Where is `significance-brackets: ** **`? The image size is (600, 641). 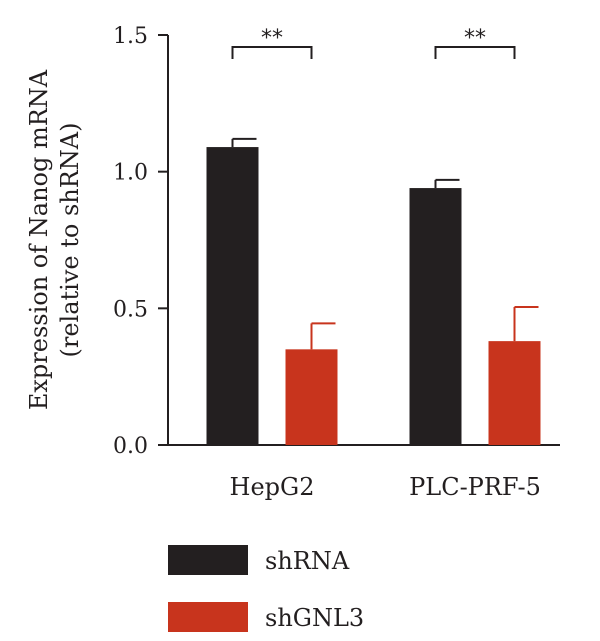 significance-brackets: ** ** is located at coordinates (373, 42).